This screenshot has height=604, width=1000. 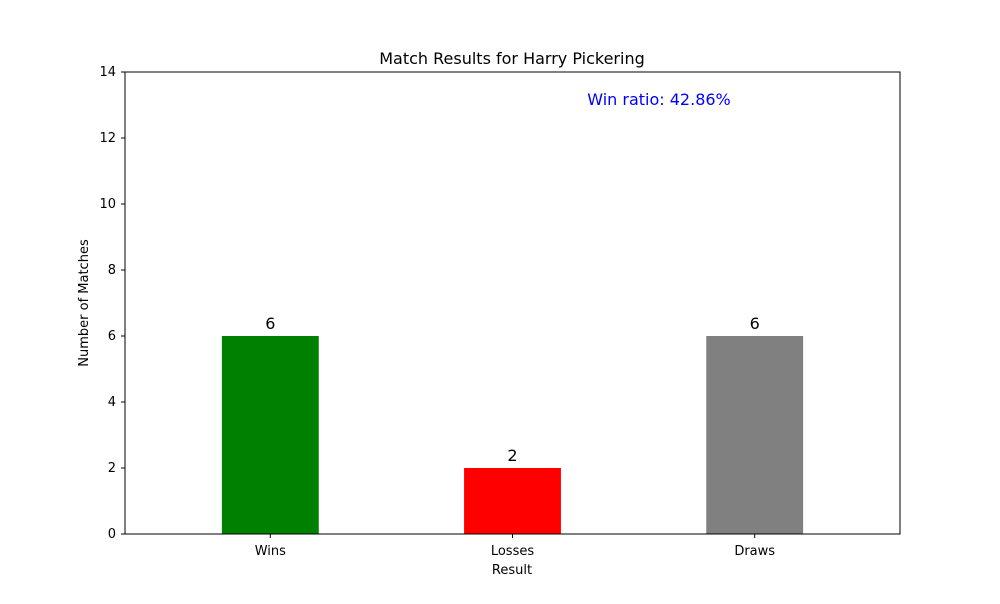 I want to click on bar-losses, so click(x=512, y=501).